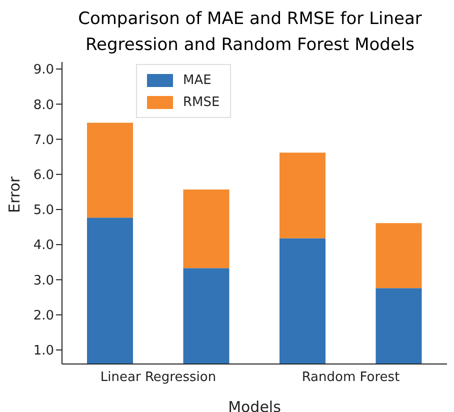 The width and height of the screenshot is (454, 412). What do you see at coordinates (43, 246) in the screenshot?
I see `y-tick-label: 4.0` at bounding box center [43, 246].